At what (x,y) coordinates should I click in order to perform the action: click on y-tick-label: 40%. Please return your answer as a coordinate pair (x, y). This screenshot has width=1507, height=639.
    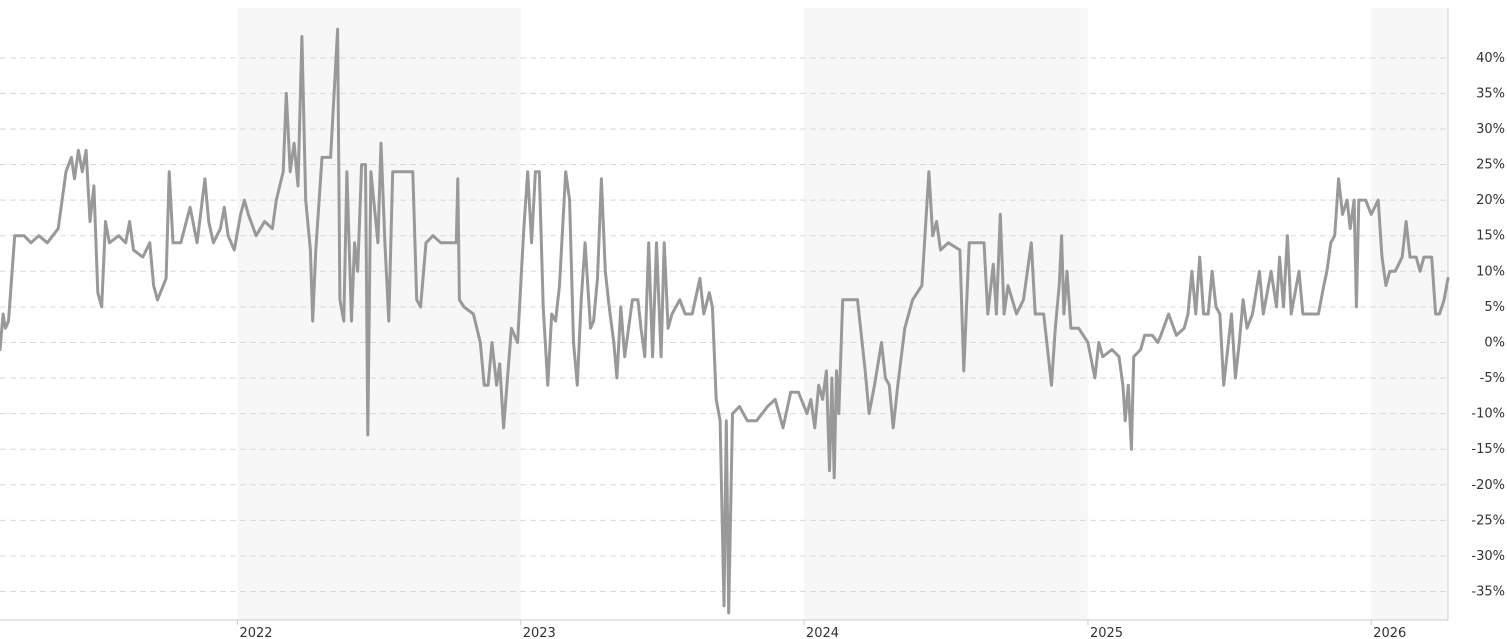
    Looking at the image, I should click on (1490, 58).